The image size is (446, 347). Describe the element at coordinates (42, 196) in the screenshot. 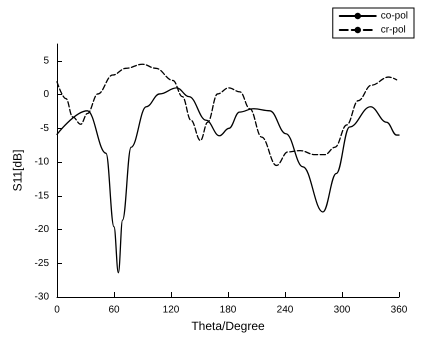

I see `y-tick-label: -15` at that location.